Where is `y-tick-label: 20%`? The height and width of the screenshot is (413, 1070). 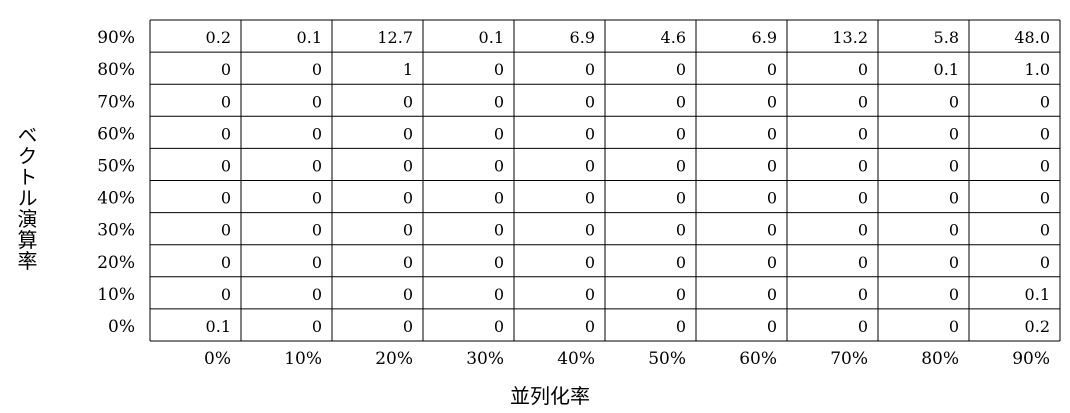 y-tick-label: 20% is located at coordinates (116, 263).